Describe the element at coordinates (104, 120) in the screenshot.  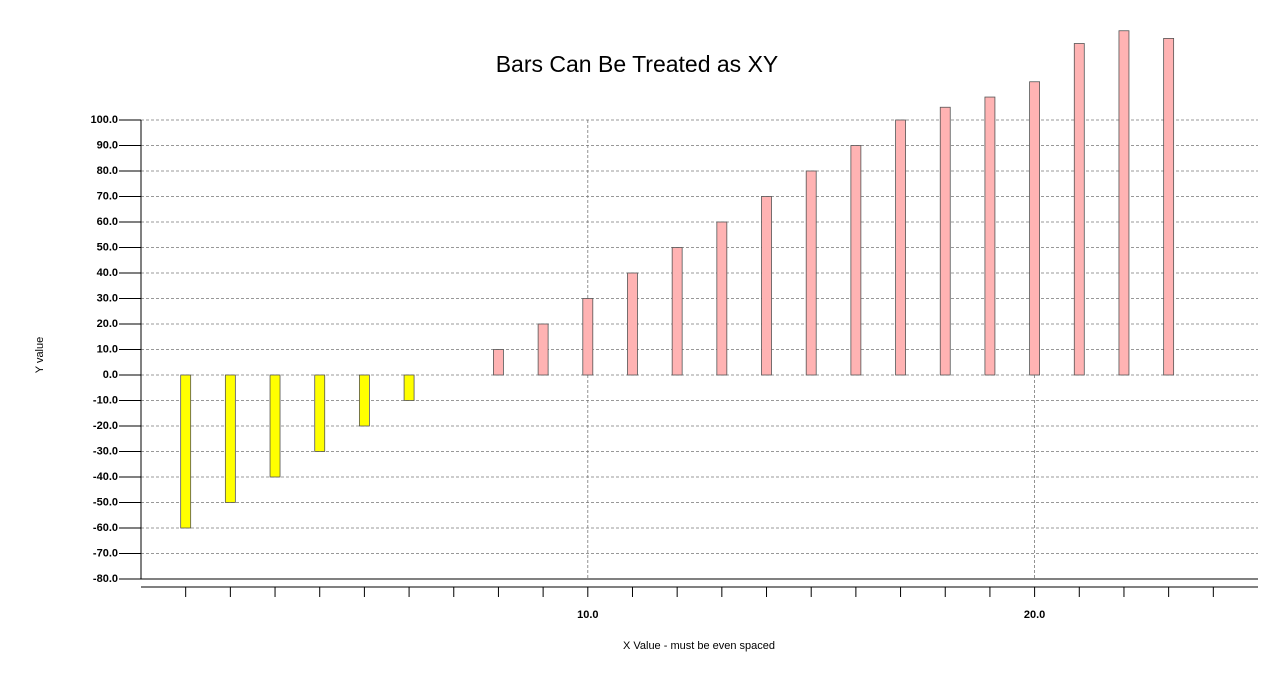
I see `y-tick-label: 100.0` at that location.